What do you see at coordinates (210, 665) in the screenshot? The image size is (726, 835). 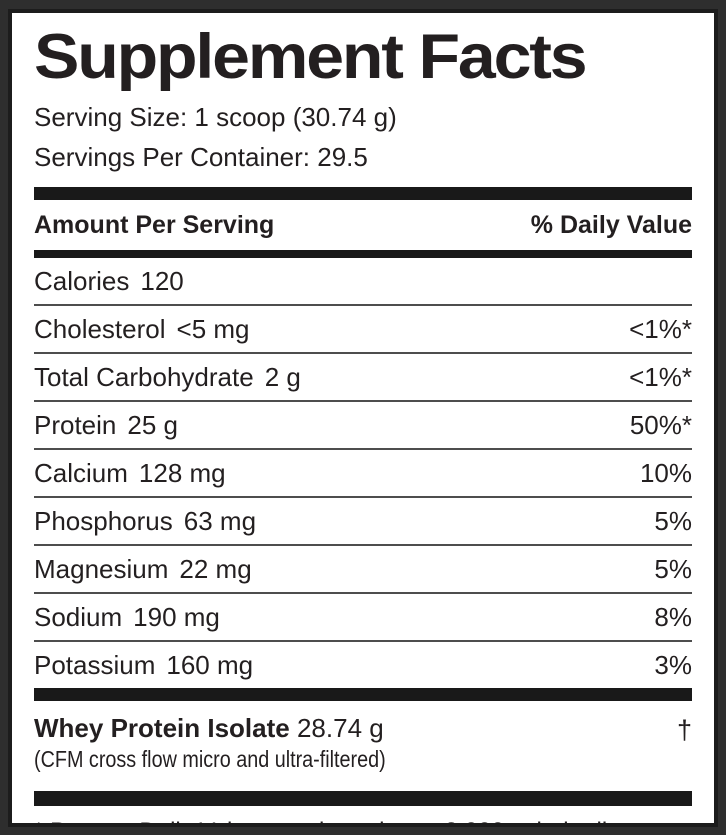 I see `nutrient-amount: 160 mg` at bounding box center [210, 665].